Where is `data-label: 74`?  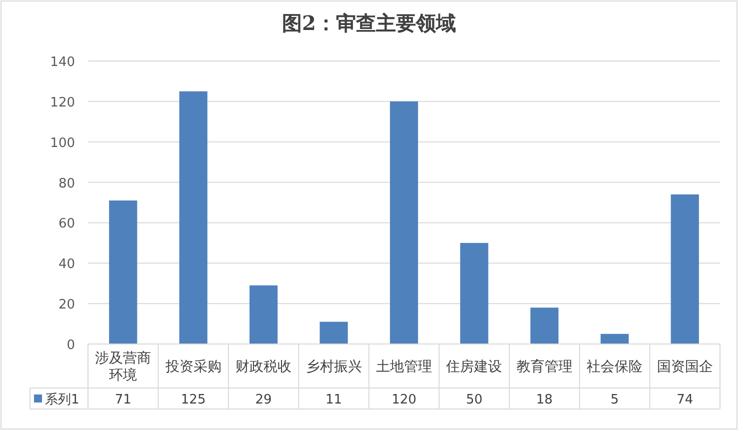
data-label: 74 is located at coordinates (685, 400).